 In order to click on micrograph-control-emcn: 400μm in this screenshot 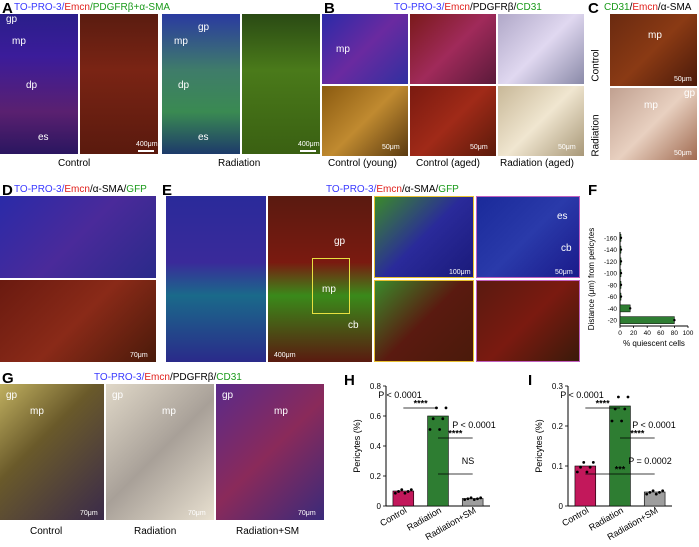, I will do `click(119, 84)`.